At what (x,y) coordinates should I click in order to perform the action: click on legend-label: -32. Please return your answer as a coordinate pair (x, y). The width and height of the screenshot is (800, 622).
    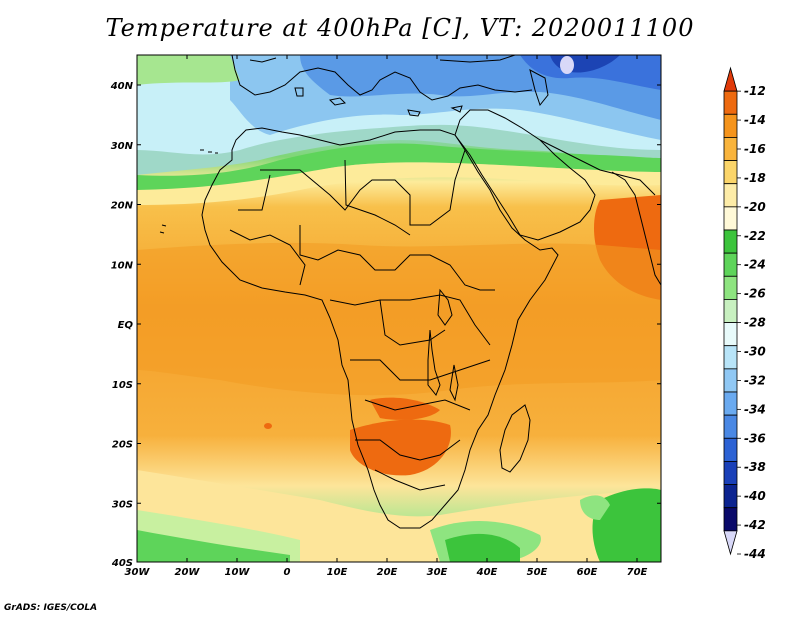
    Looking at the image, I should click on (755, 380).